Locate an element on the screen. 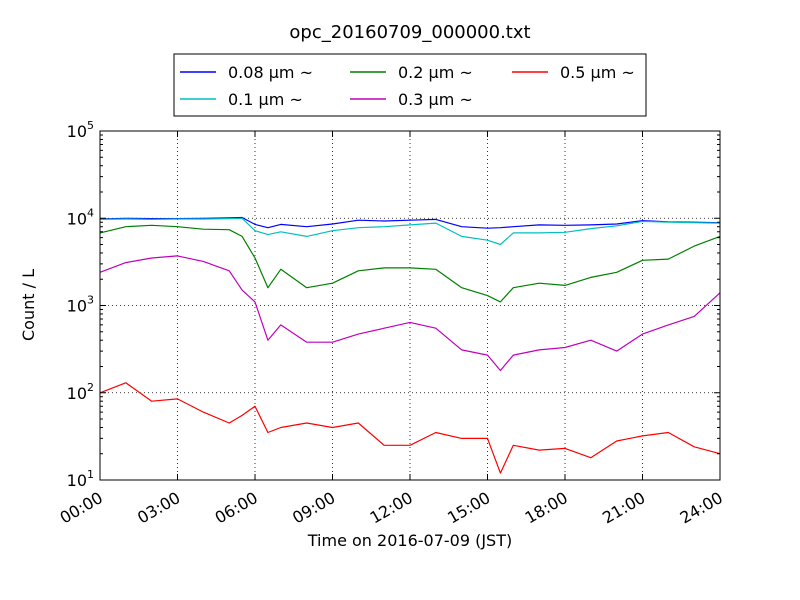 The height and width of the screenshot is (600, 800). legend-frame is located at coordinates (410, 85).